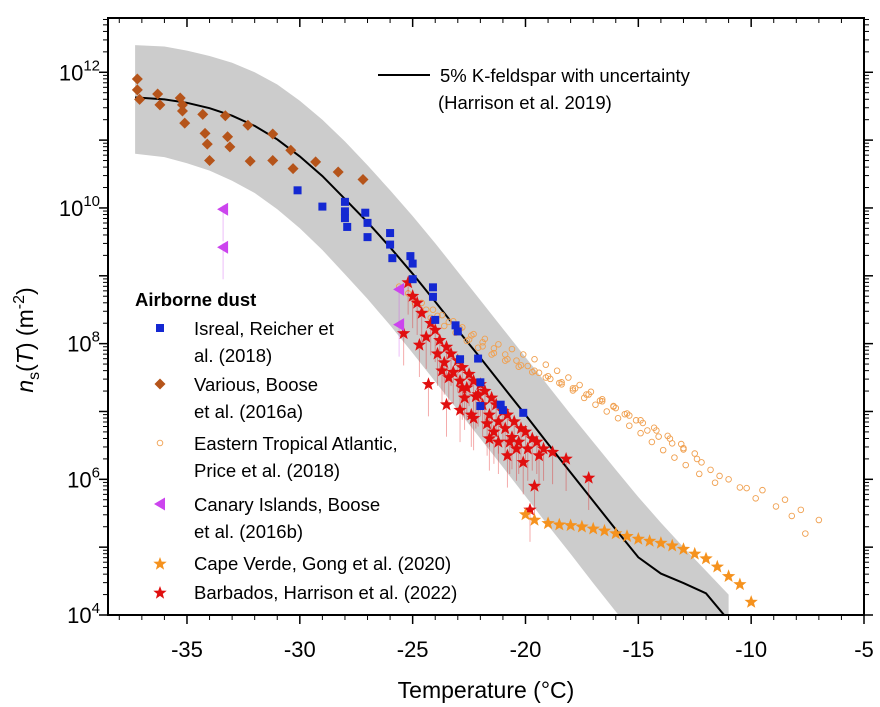  I want to click on legend-label-series-1-line-2: et al. (2016a), so click(248, 411).